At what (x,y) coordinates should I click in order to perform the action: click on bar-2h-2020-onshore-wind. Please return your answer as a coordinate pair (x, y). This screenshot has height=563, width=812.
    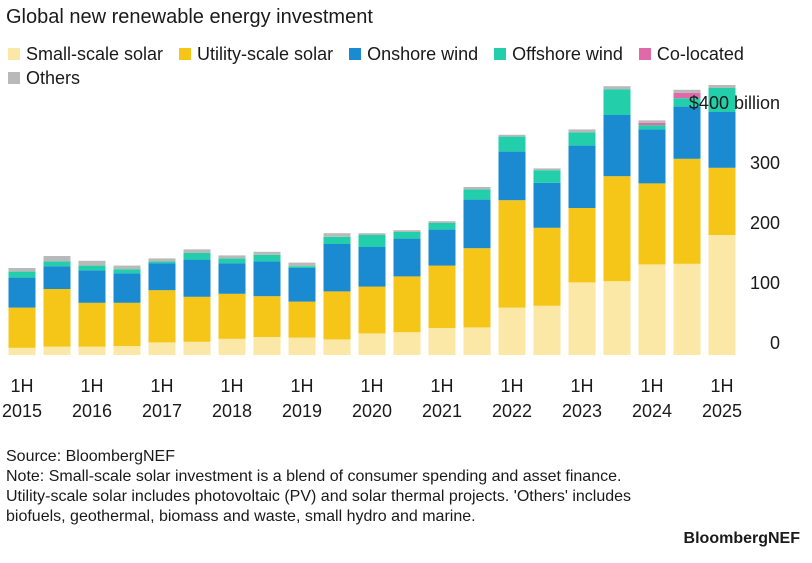
    Looking at the image, I should click on (407, 257).